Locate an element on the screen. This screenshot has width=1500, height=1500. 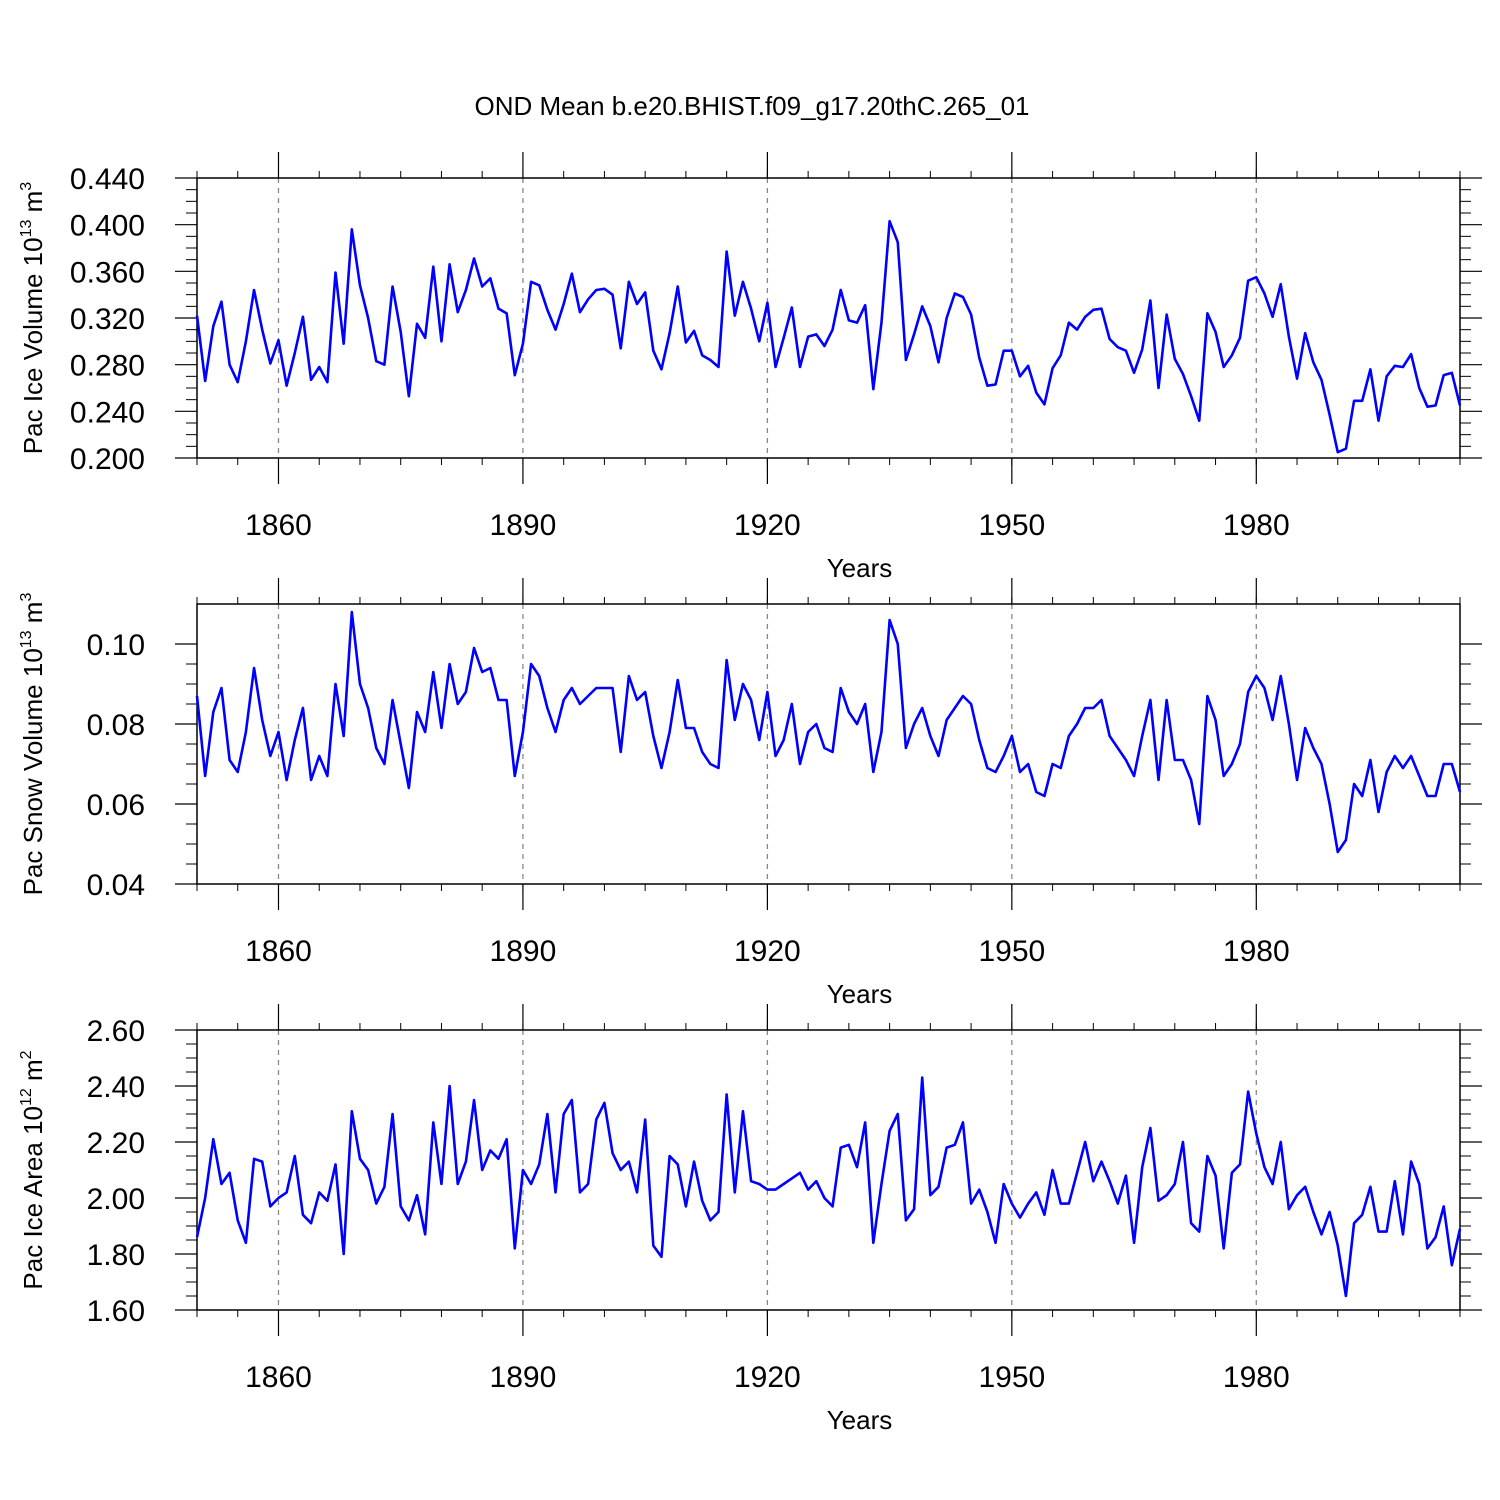
y-tick-label: 1.80 is located at coordinates (116, 1255).